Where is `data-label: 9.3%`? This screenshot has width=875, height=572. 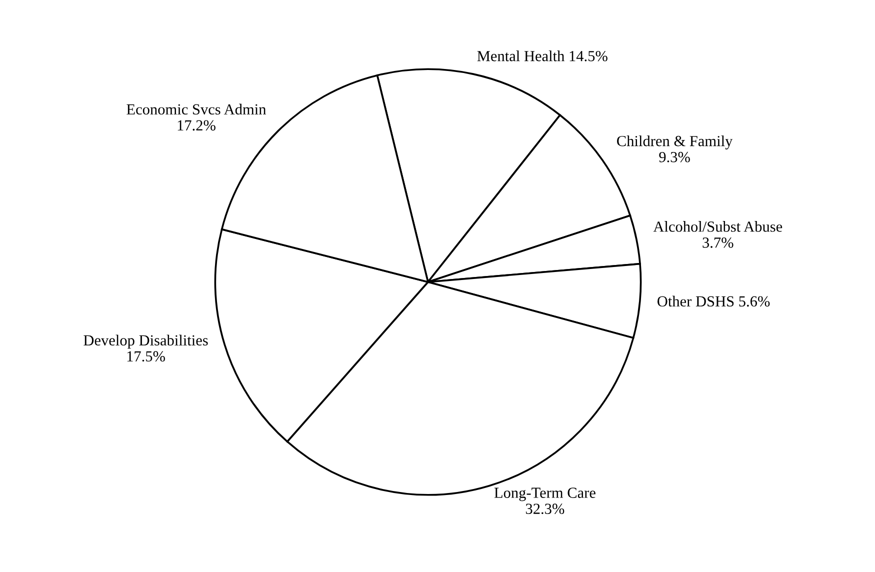 data-label: 9.3% is located at coordinates (674, 157).